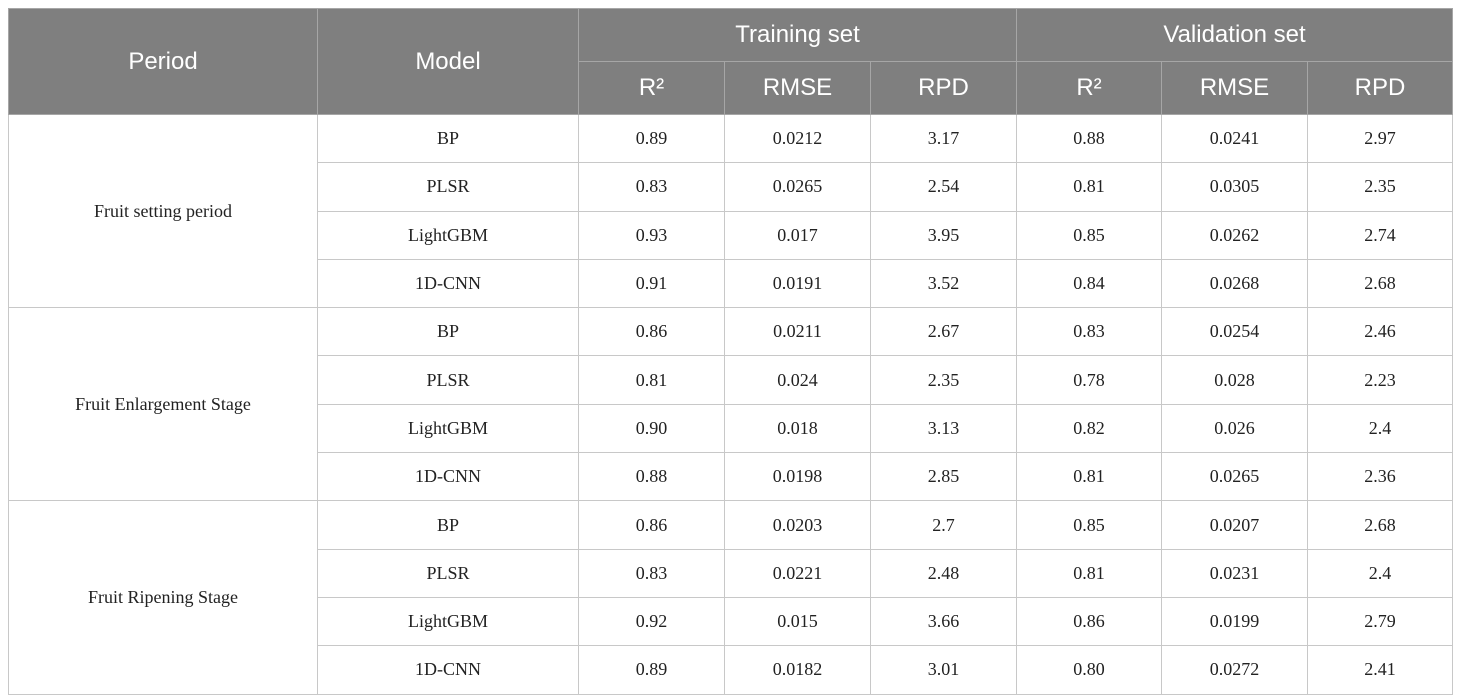  I want to click on value-cell: 2.36, so click(1380, 477).